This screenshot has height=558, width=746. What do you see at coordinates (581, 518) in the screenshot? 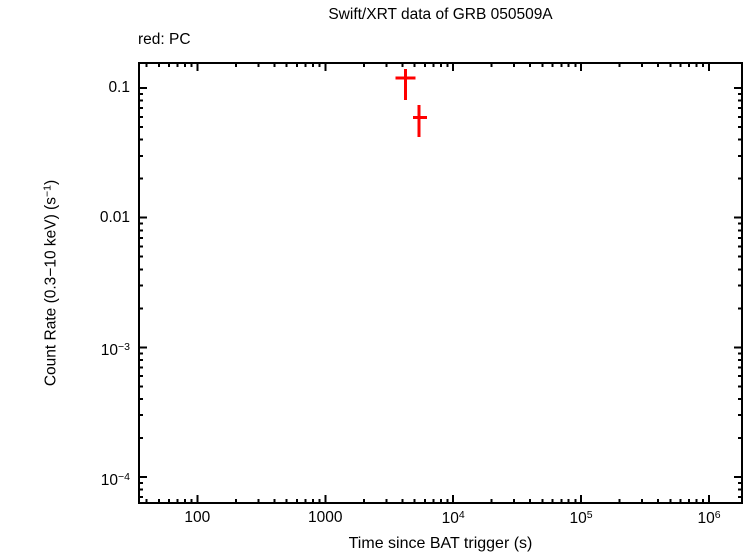
I see `x-tick-label: 105` at bounding box center [581, 518].